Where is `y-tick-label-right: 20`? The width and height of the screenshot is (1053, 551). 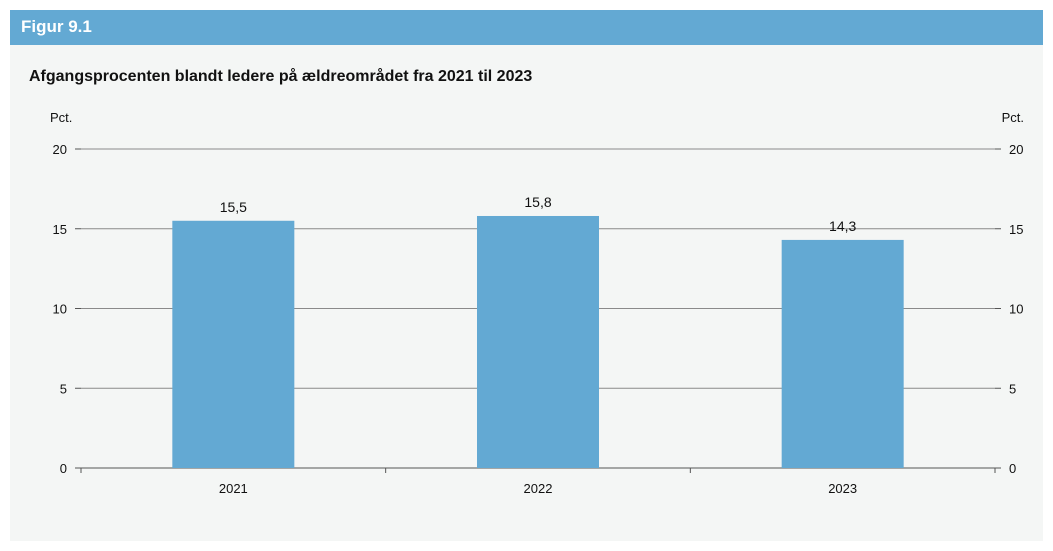
y-tick-label-right: 20 is located at coordinates (1016, 149).